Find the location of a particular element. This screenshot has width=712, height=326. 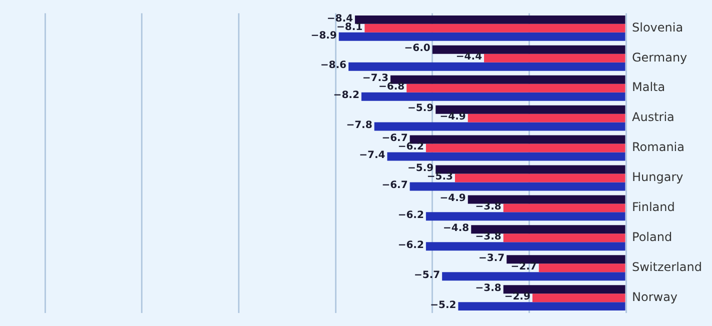

data-label: −6.8 is located at coordinates (391, 87).